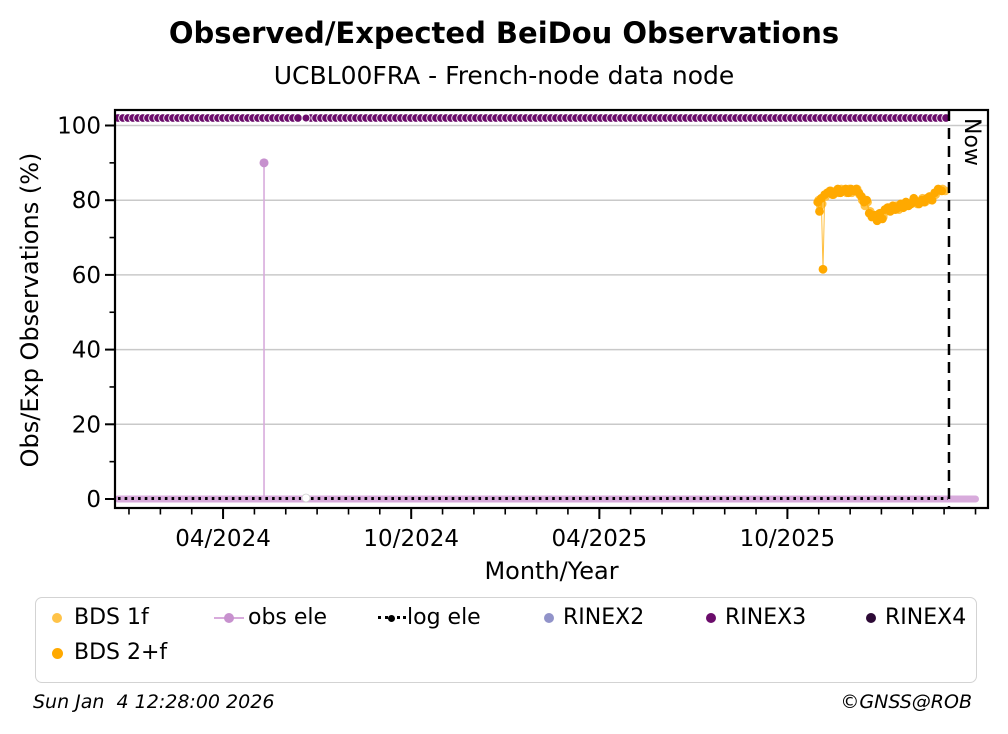  Describe the element at coordinates (391, 618) in the screenshot. I see `legend-marker-log-ele-dot-icon` at that location.